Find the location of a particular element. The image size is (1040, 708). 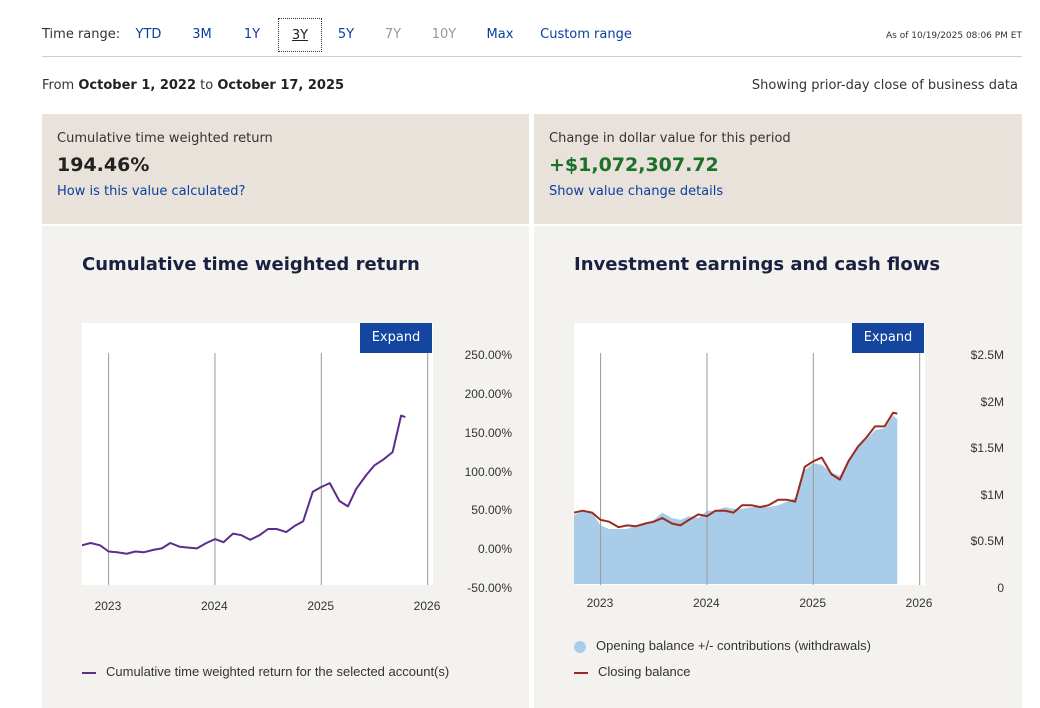

earnings-y-tick-label: $1M is located at coordinates (992, 494).